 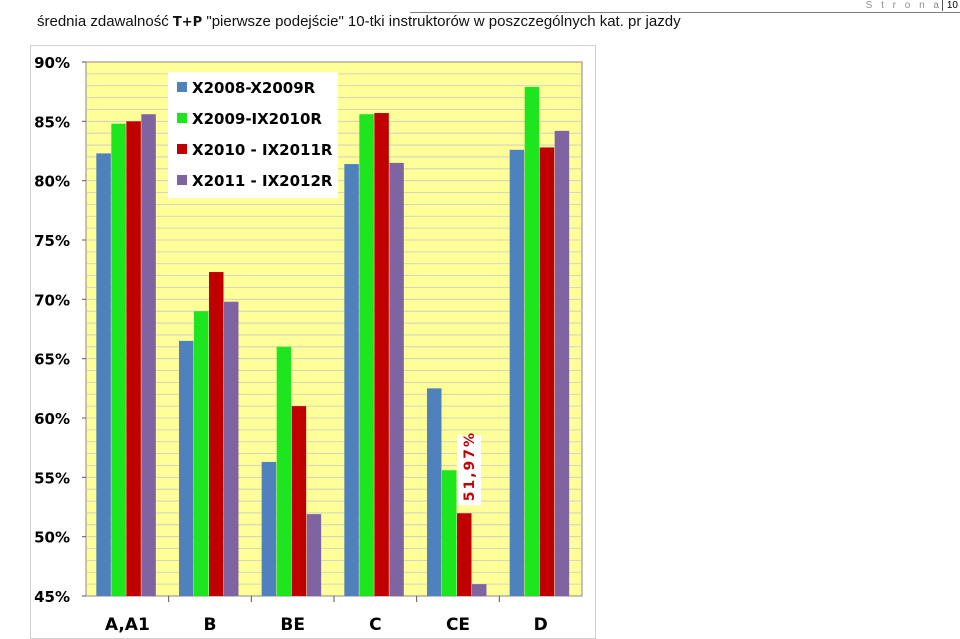 I want to click on y-tick-label: 60%, so click(x=52, y=419).